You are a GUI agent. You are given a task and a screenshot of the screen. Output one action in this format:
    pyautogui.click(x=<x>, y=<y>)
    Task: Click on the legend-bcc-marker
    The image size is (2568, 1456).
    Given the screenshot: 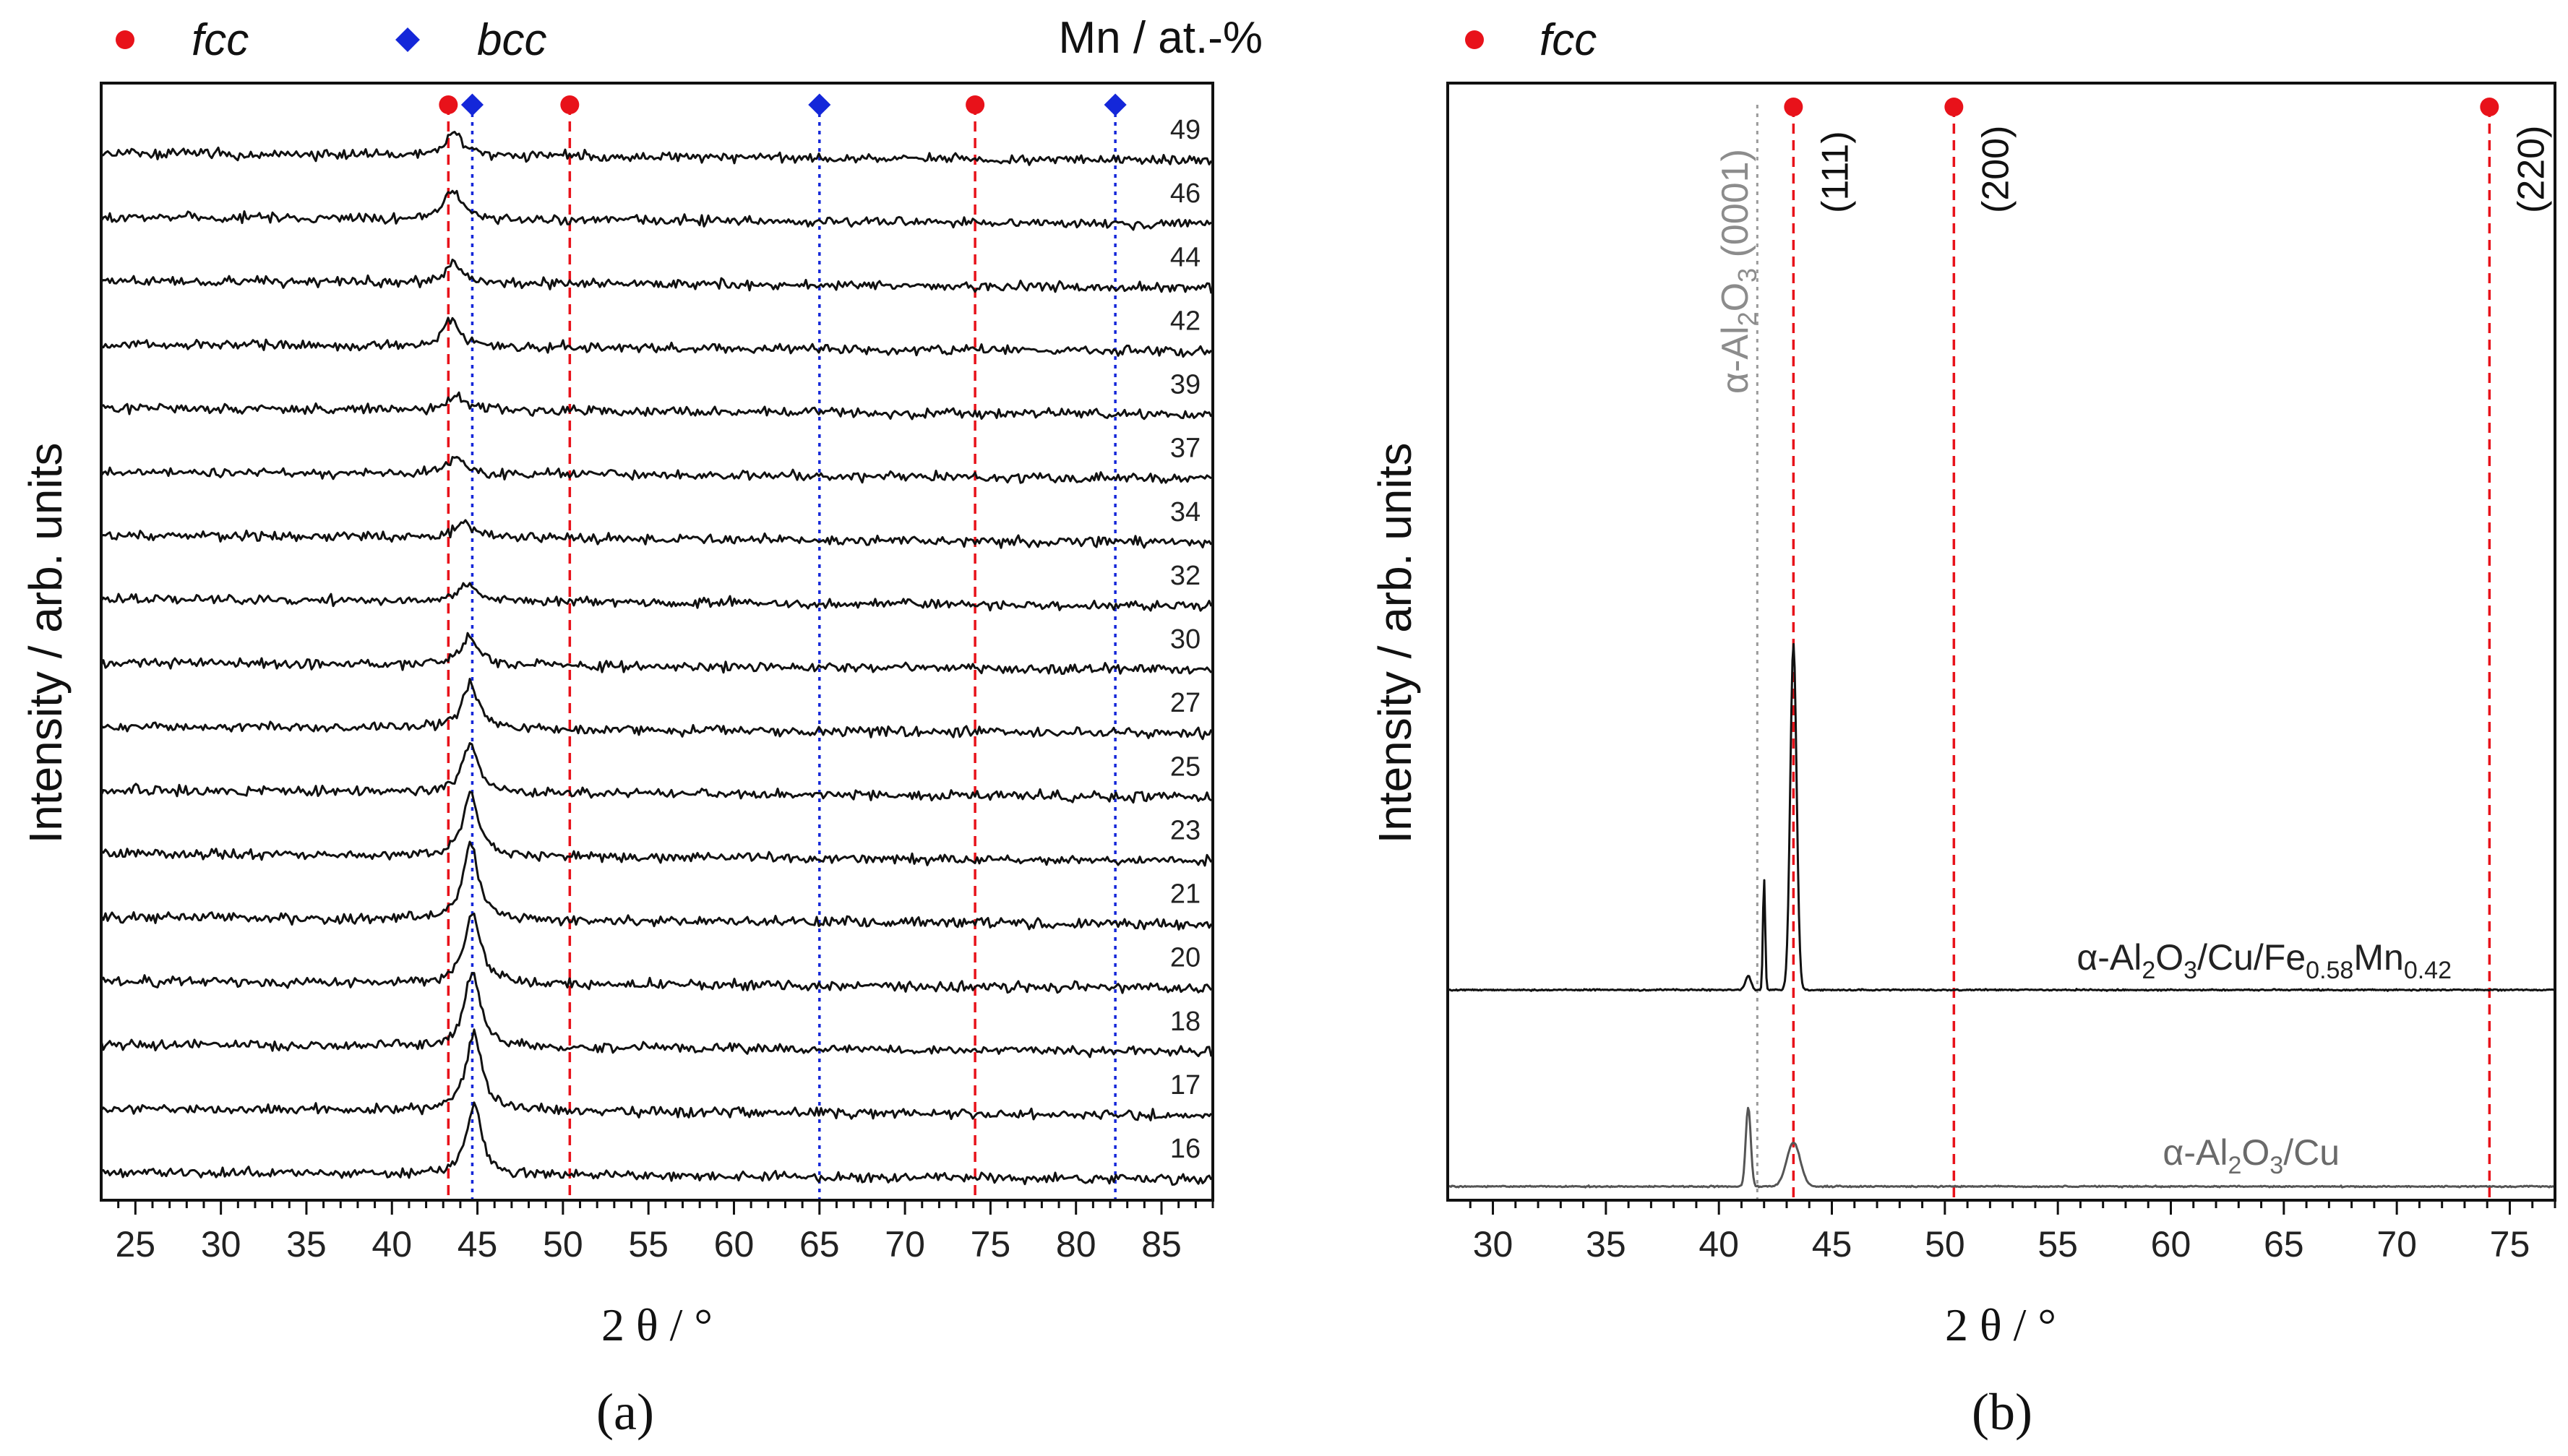 What is the action you would take?
    pyautogui.click(x=407, y=39)
    